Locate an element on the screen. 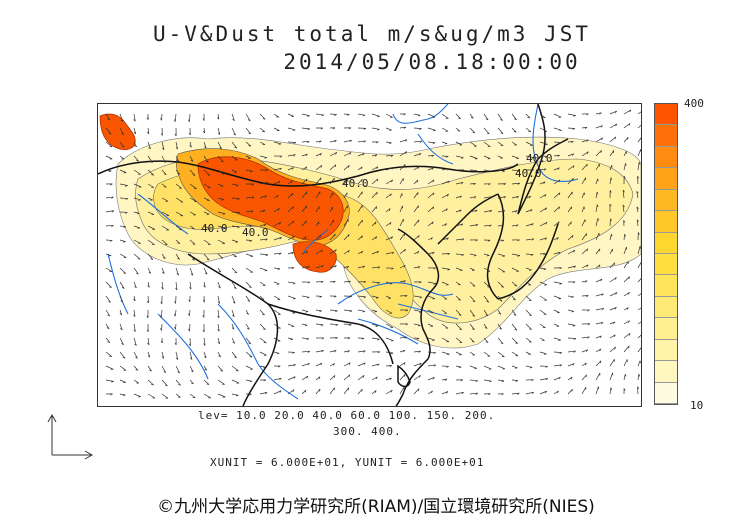  colorbar-band is located at coordinates (666, 136).